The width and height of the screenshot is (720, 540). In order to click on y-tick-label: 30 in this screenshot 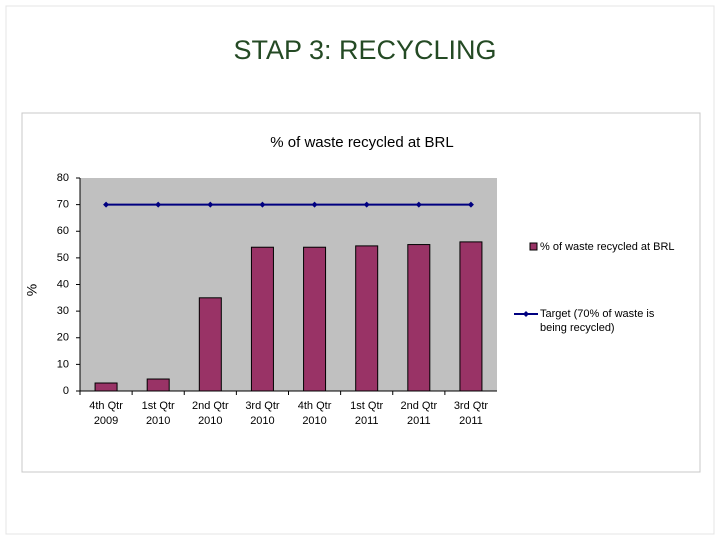, I will do `click(63, 311)`.